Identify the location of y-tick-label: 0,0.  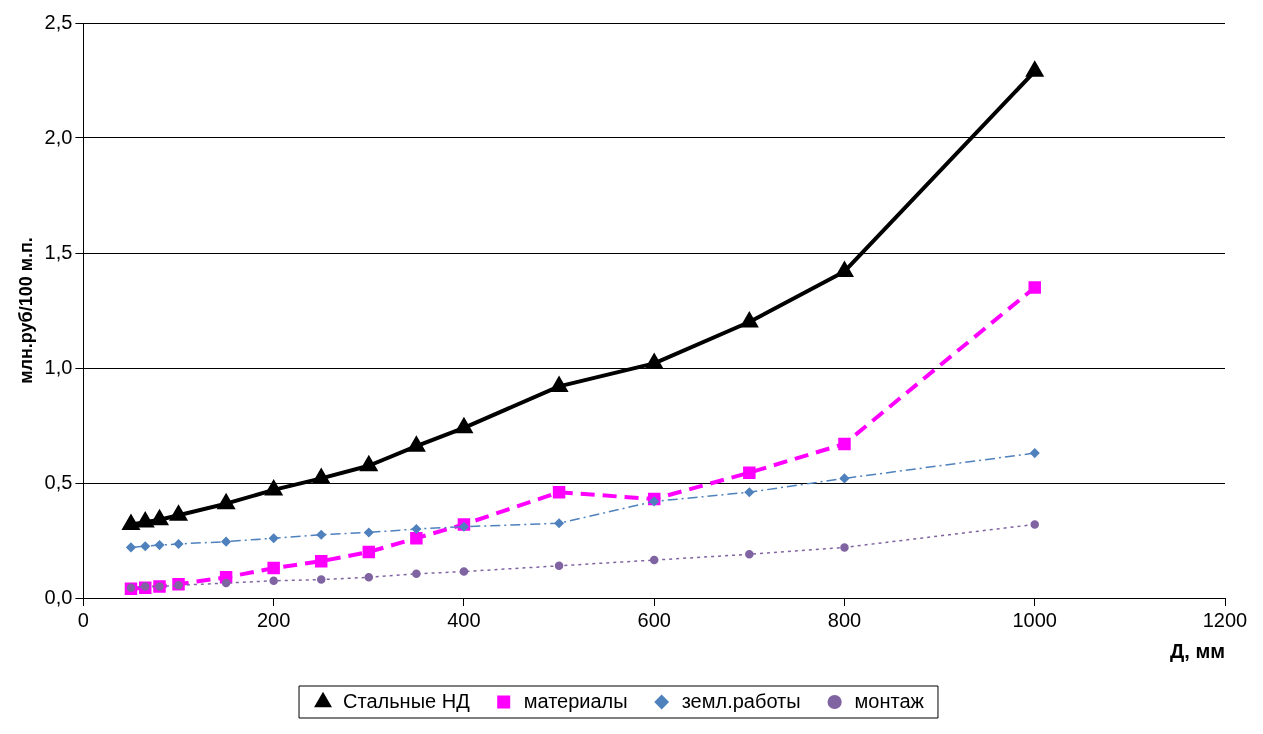
(58, 596).